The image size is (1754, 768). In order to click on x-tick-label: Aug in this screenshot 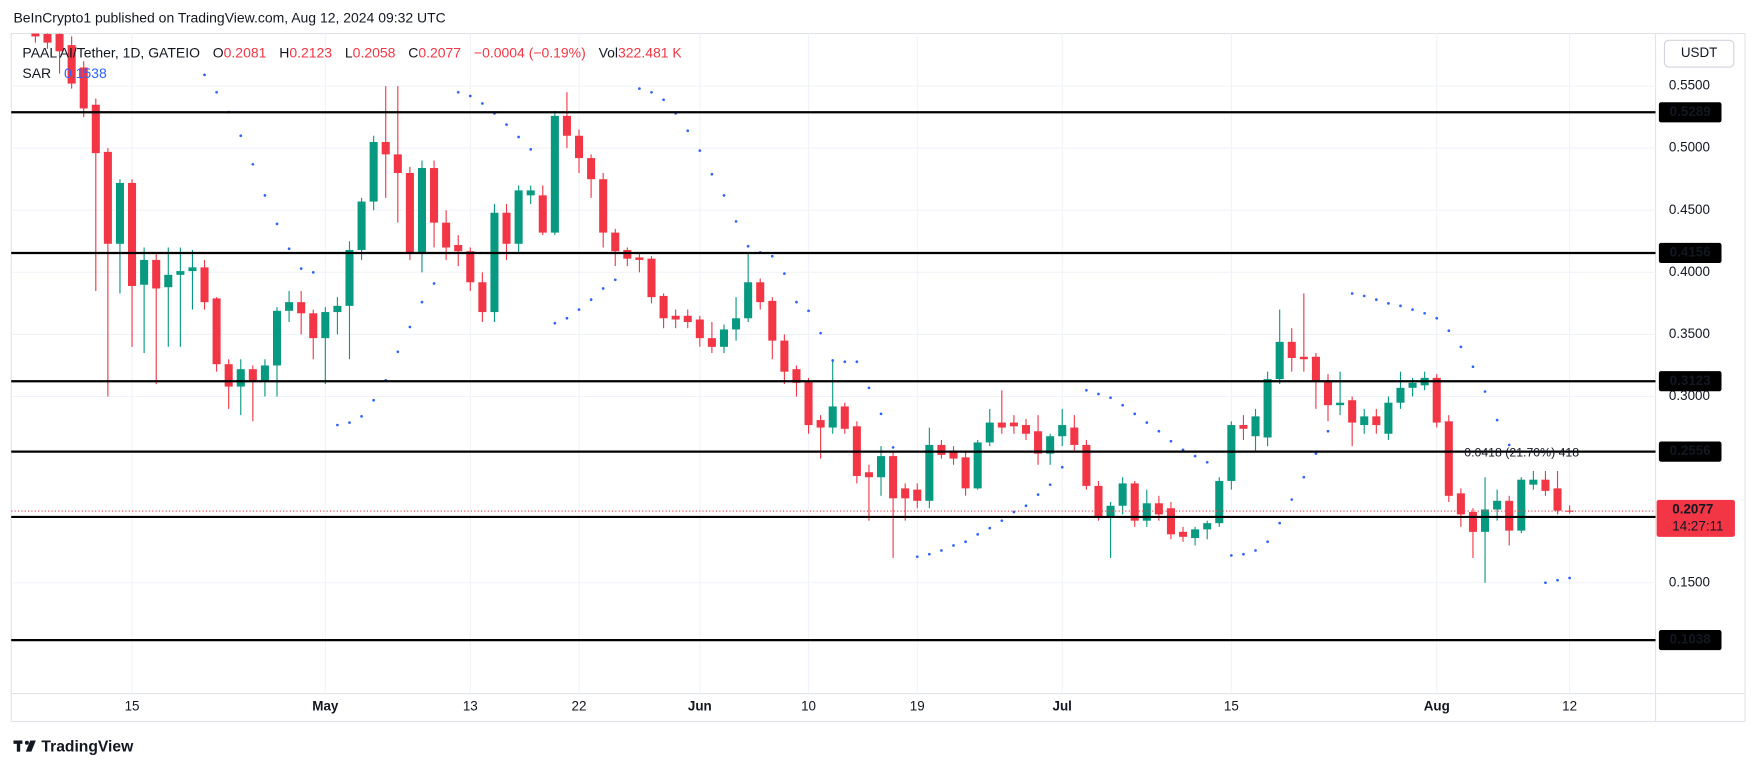, I will do `click(1437, 705)`.